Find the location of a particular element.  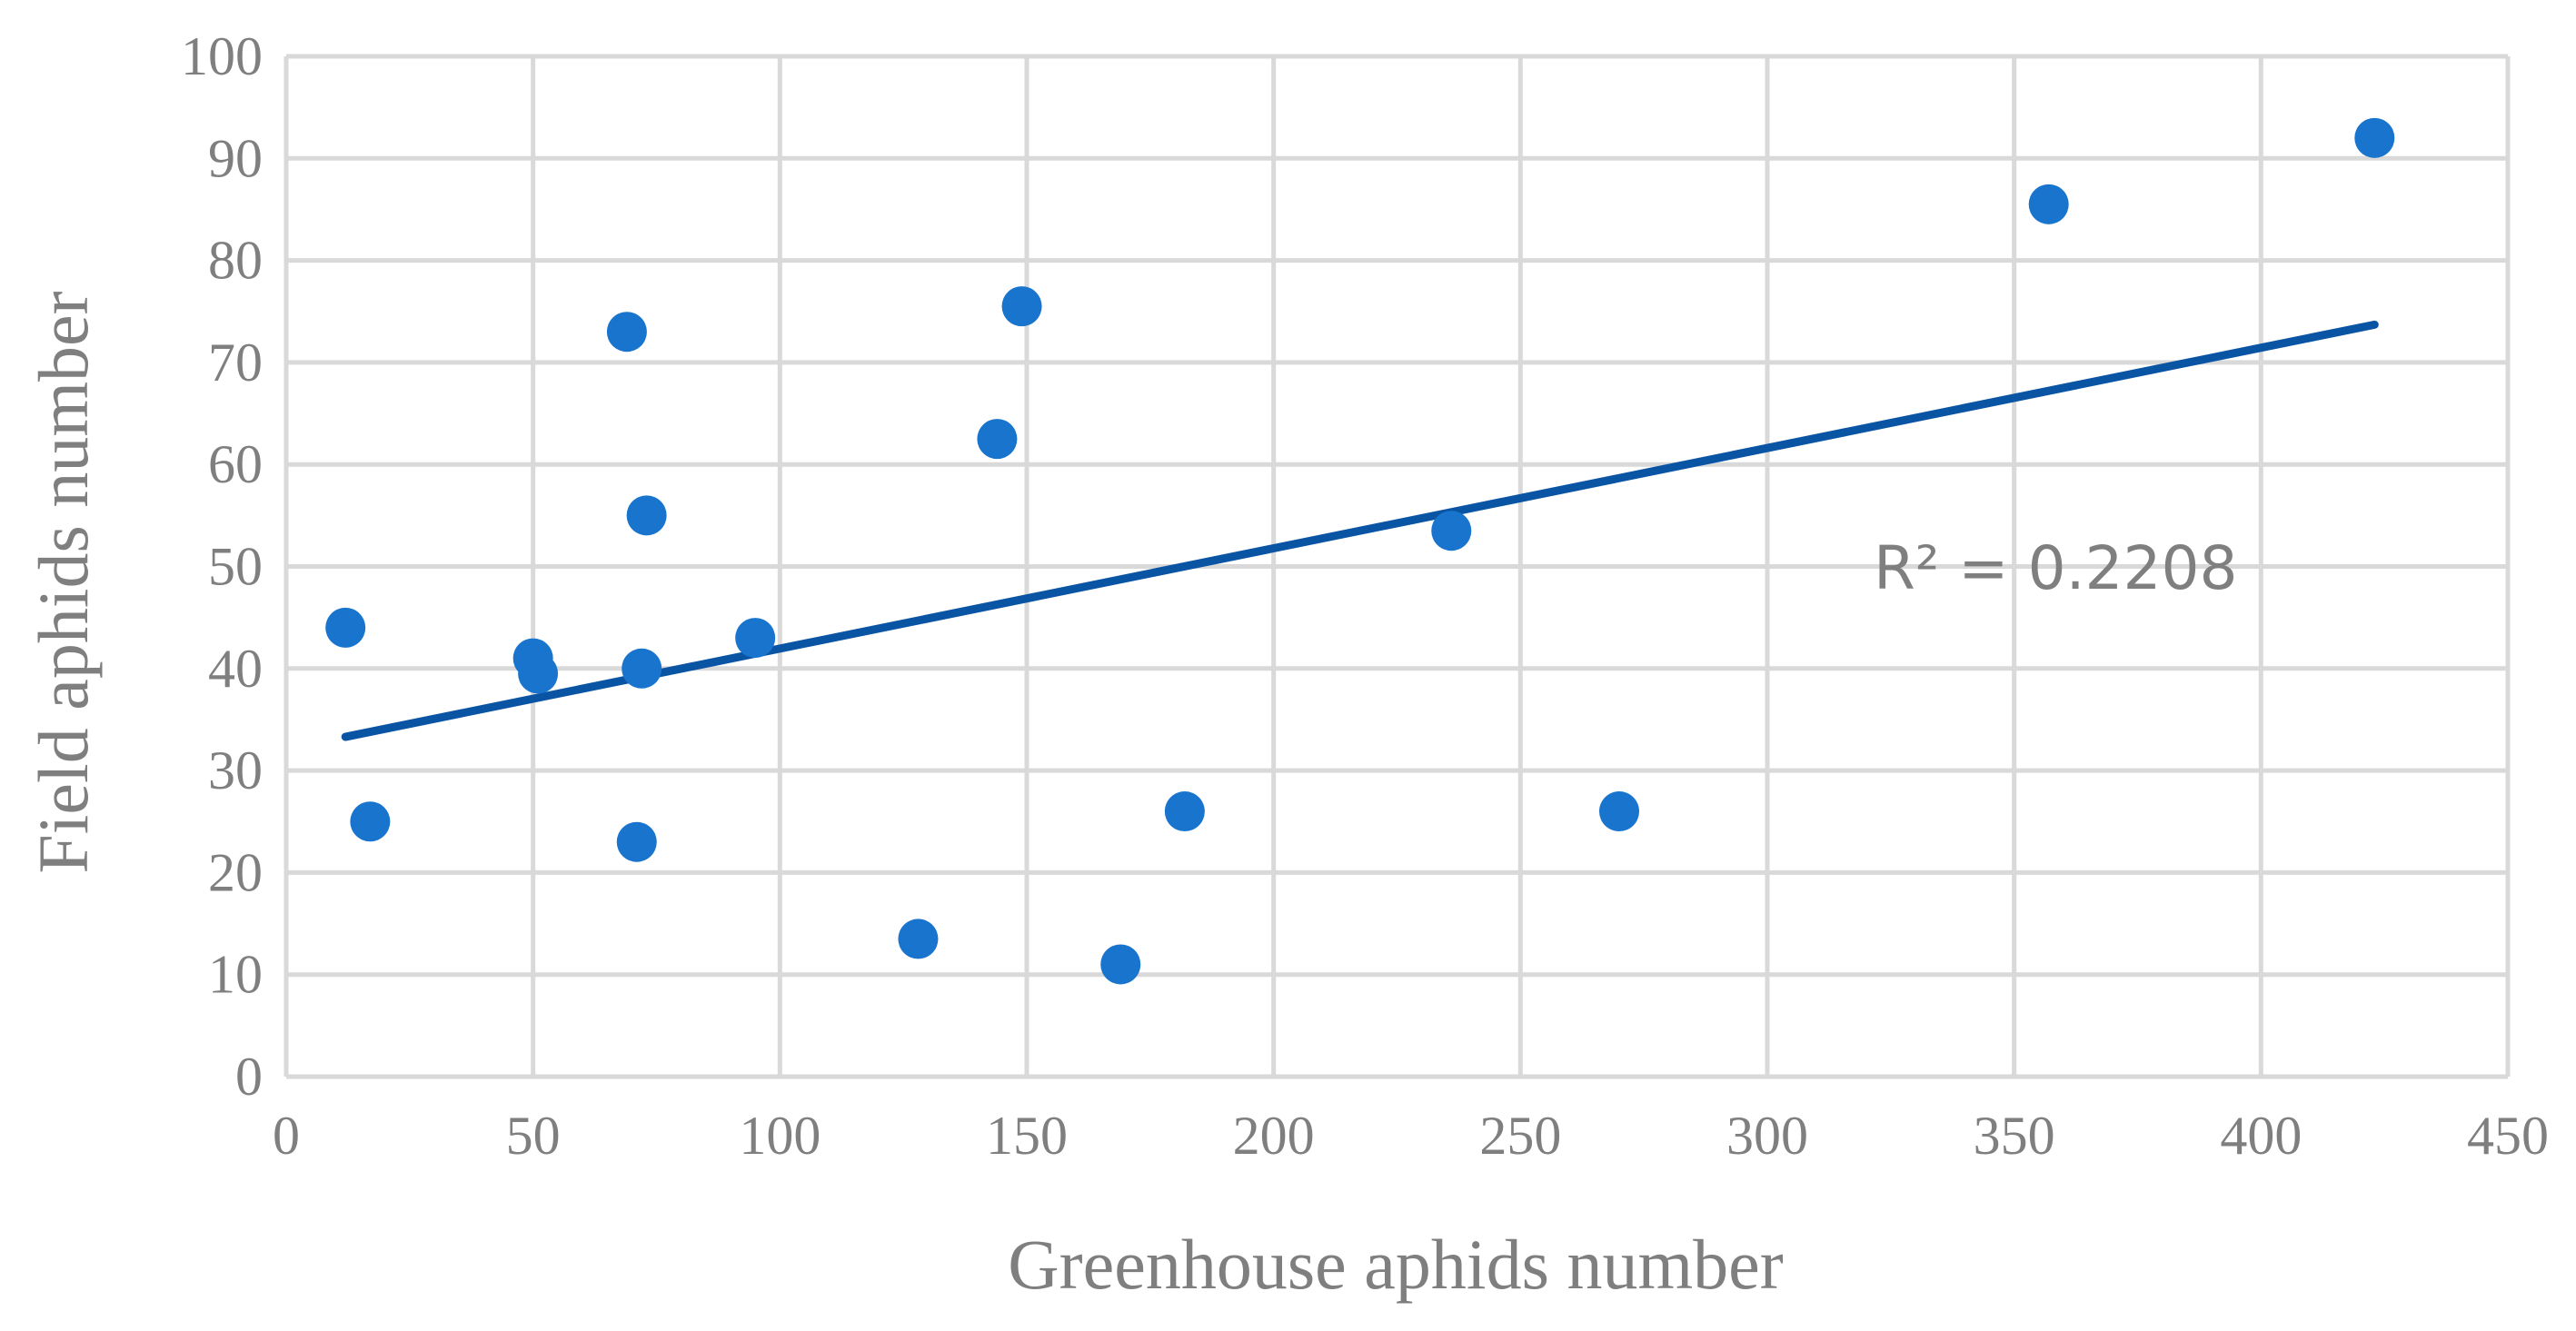

y-axis-ticks: 0 10 20 30 40 50 60 70 80 90 100 is located at coordinates (222, 566).